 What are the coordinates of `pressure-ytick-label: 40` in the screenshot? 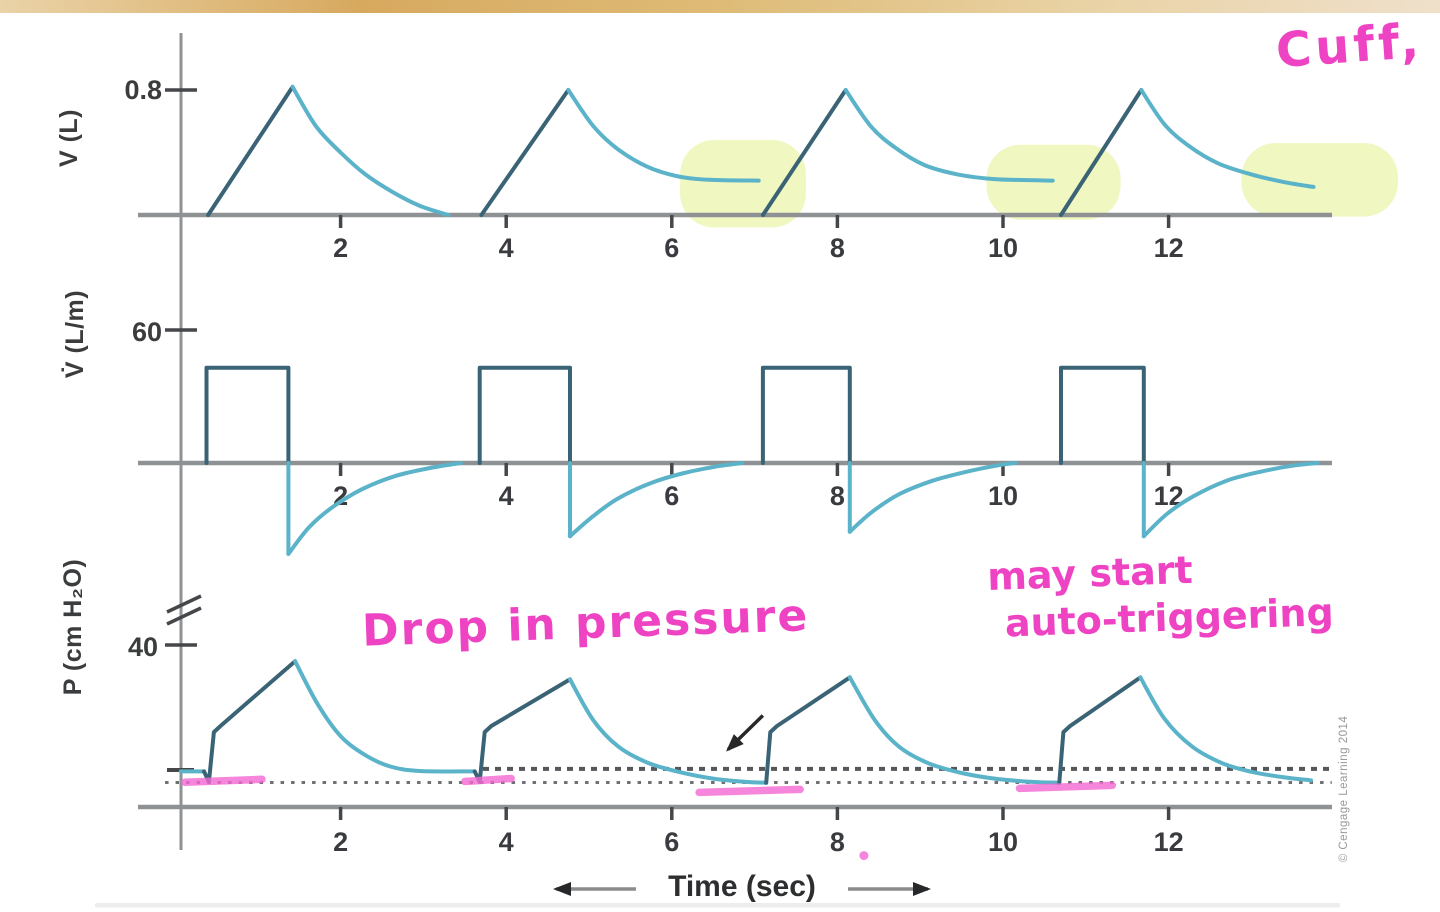 It's located at (142, 647).